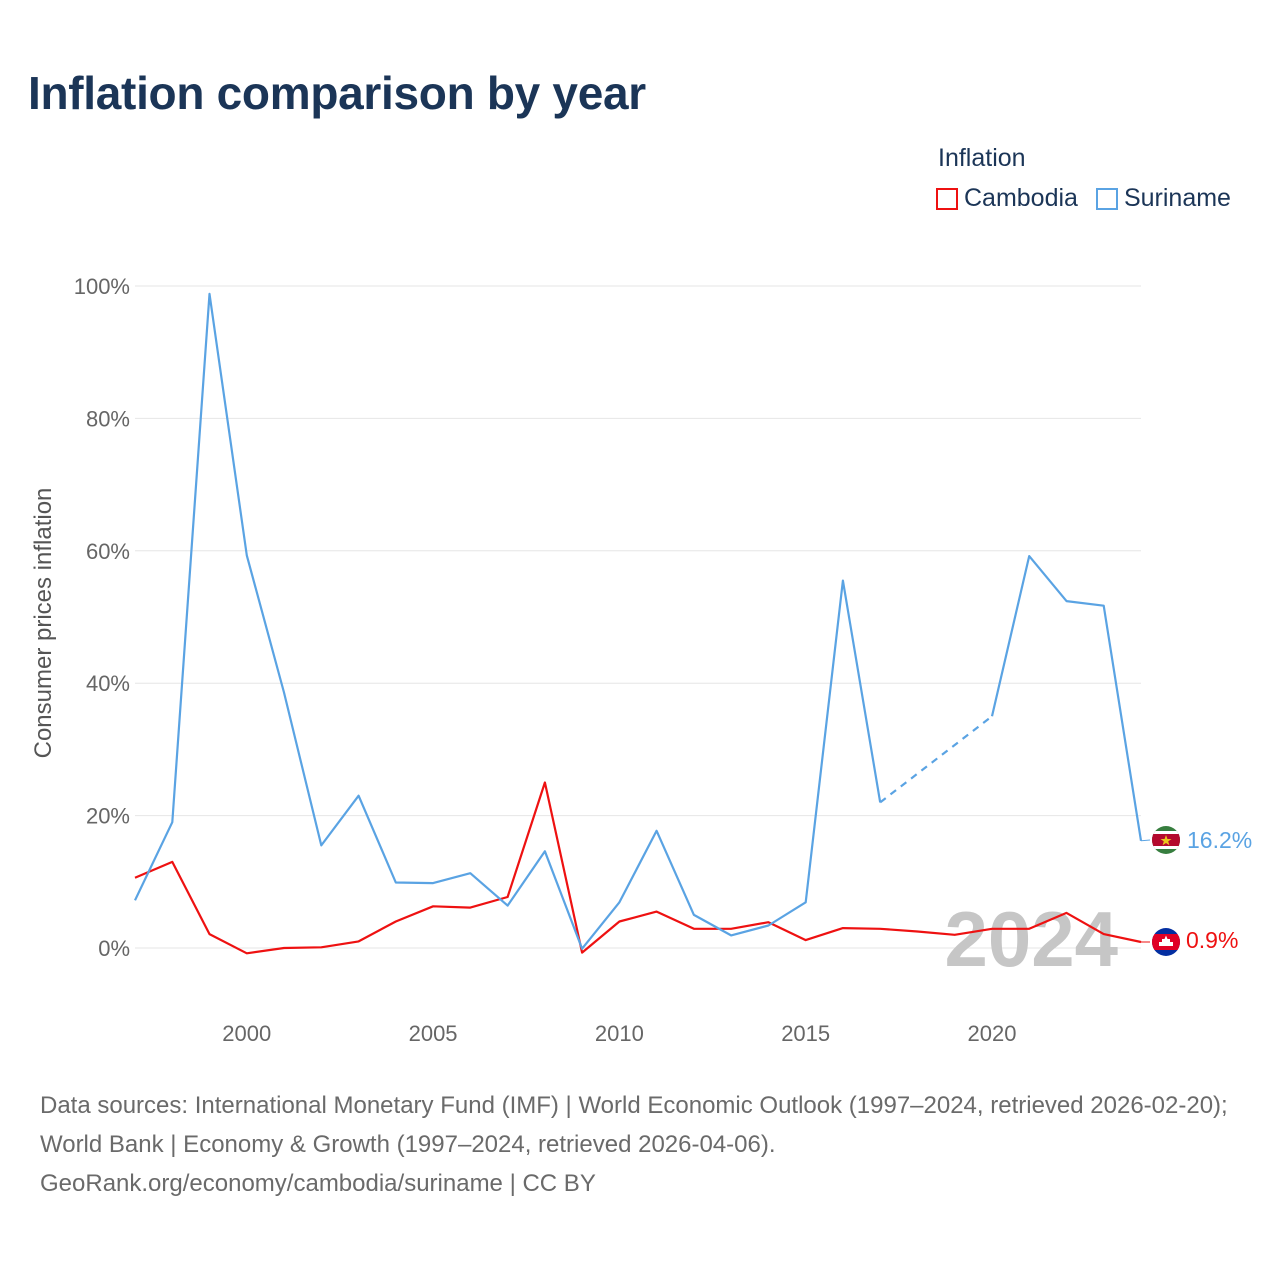  I want to click on cambodia-end-label: 0.9%, so click(1212, 940).